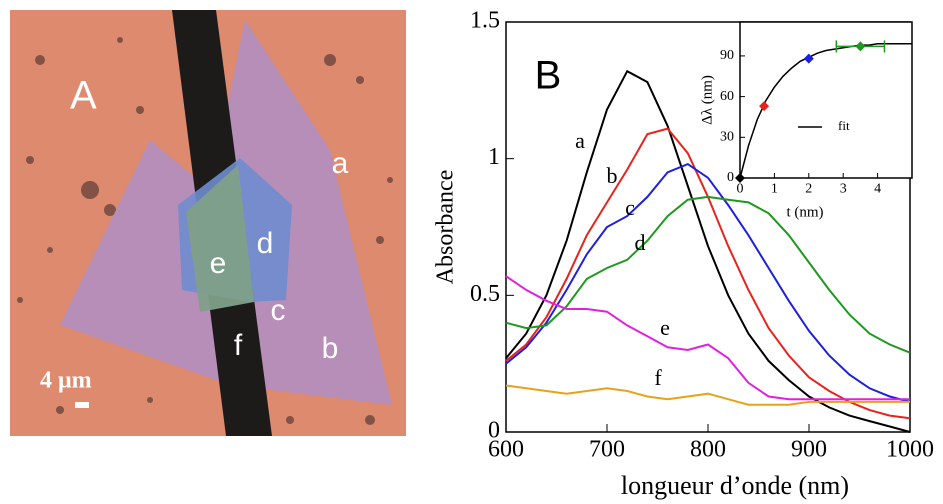 The image size is (943, 504). Describe the element at coordinates (265, 243) in the screenshot. I see `region-label: d` at that location.